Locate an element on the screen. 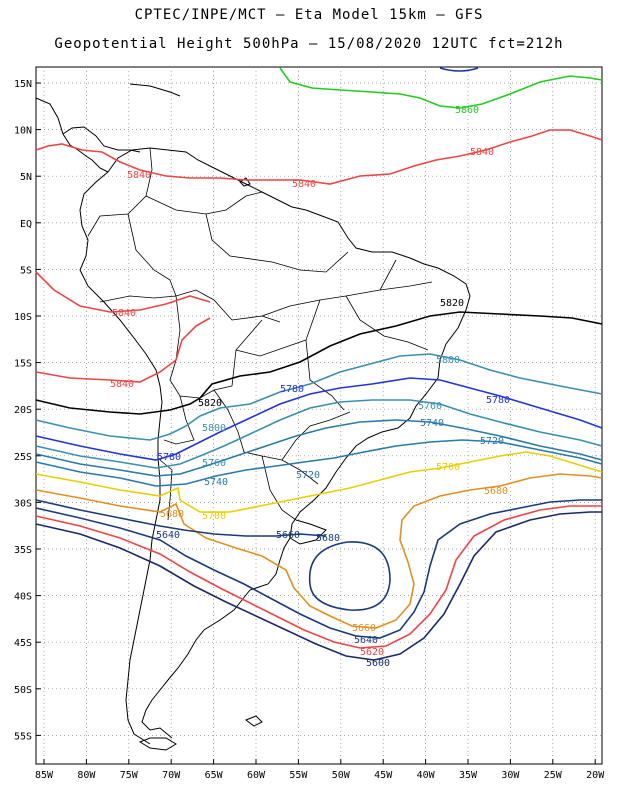 The height and width of the screenshot is (800, 618). lon-tick-label: 30W is located at coordinates (510, 775).